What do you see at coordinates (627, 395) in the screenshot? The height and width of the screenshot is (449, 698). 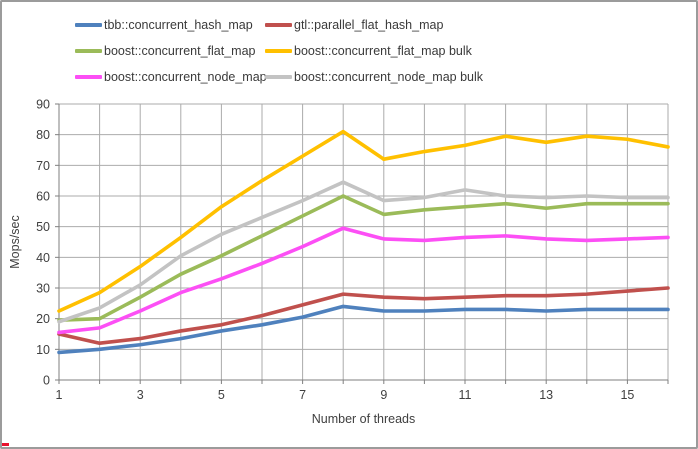 I see `x-tick-label: 15` at bounding box center [627, 395].